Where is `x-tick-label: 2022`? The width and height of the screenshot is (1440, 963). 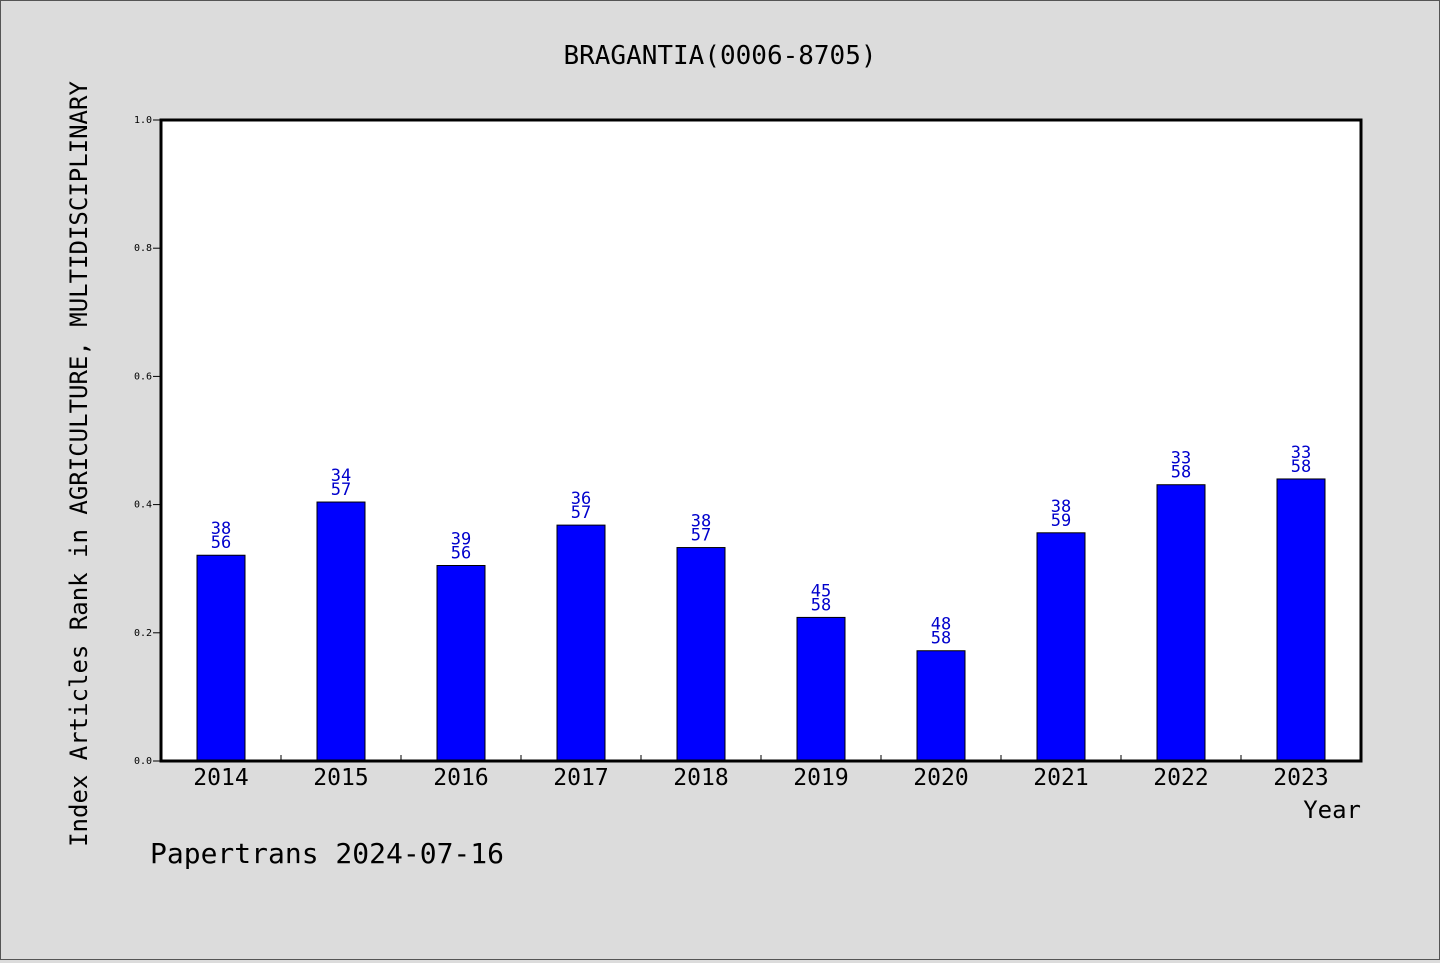 x-tick-label: 2022 is located at coordinates (1180, 778).